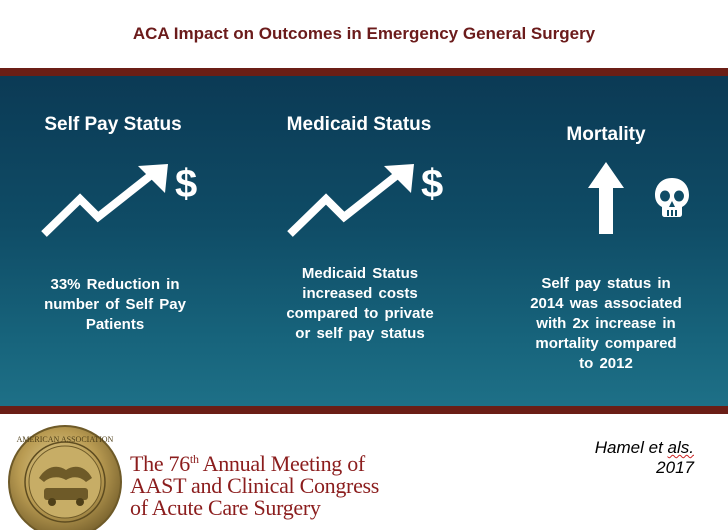 Image resolution: width=728 pixels, height=530 pixels. Describe the element at coordinates (364, 72) in the screenshot. I see `top-divider` at that location.